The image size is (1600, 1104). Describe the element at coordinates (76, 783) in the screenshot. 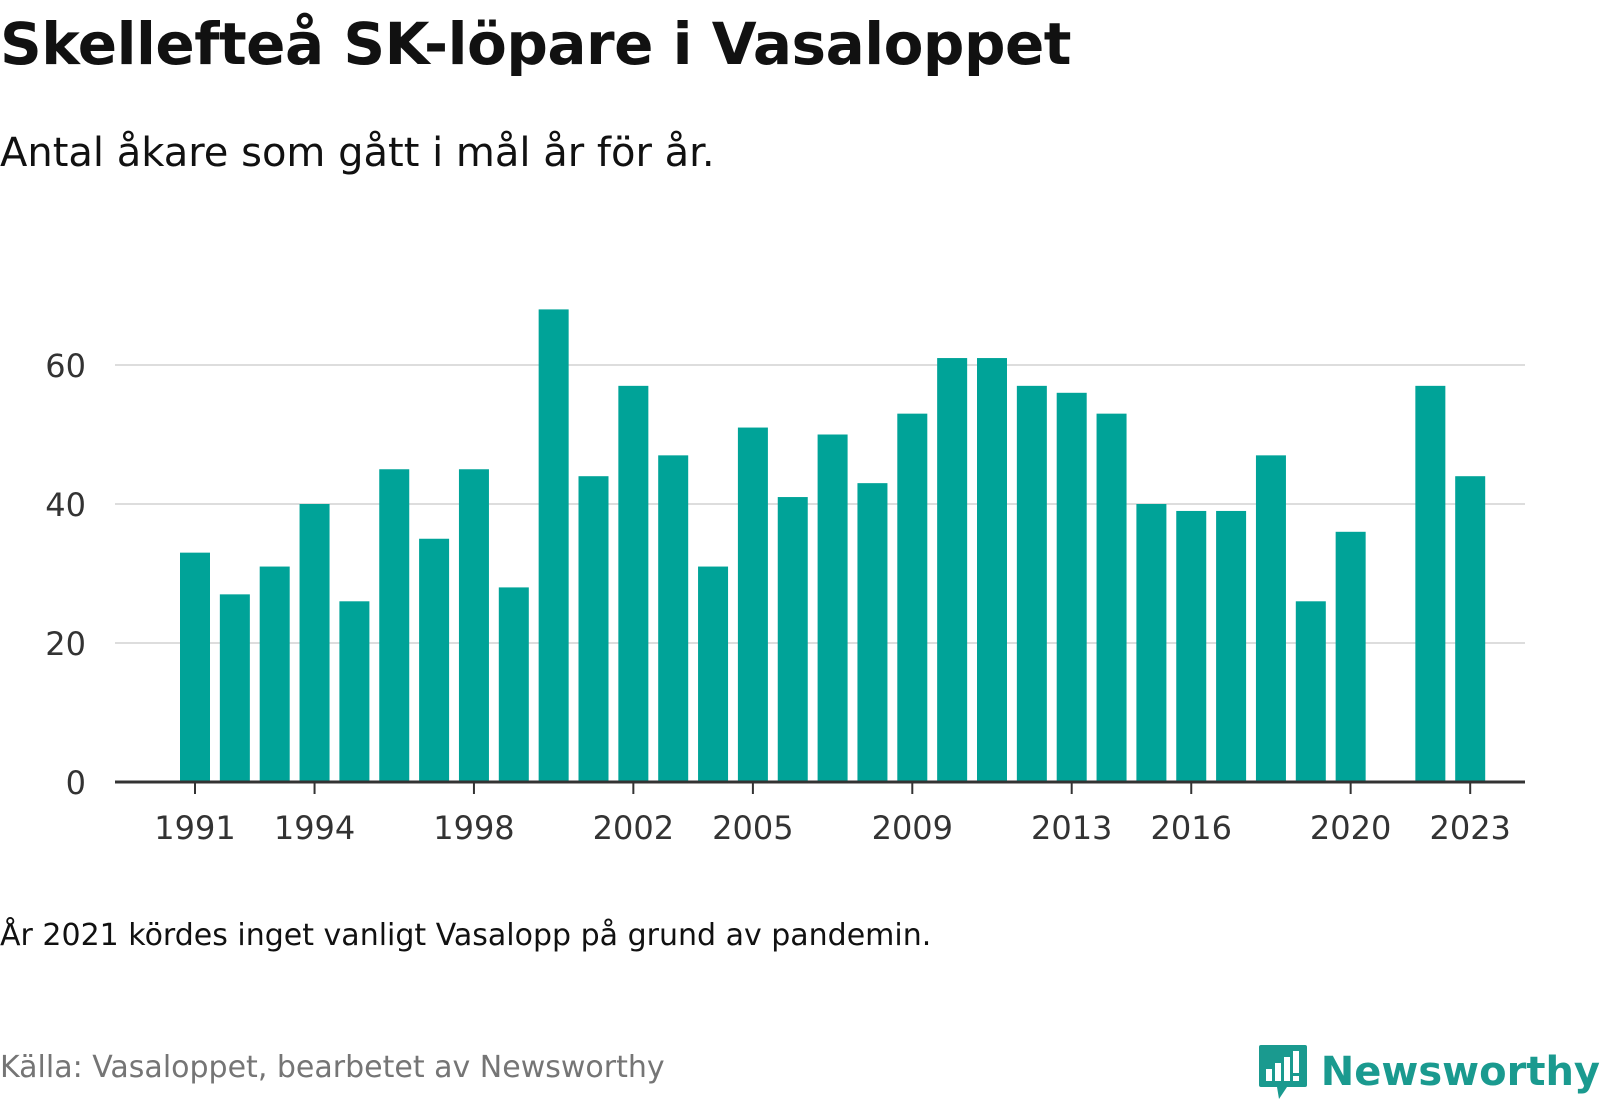

I see `y-tick-label: 0` at that location.